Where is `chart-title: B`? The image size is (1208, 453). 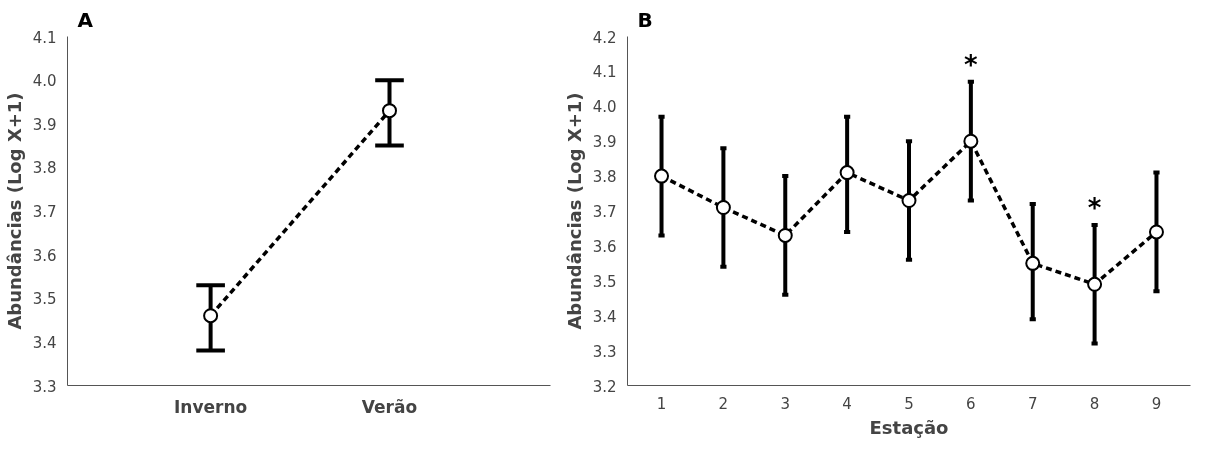 chart-title: B is located at coordinates (645, 19).